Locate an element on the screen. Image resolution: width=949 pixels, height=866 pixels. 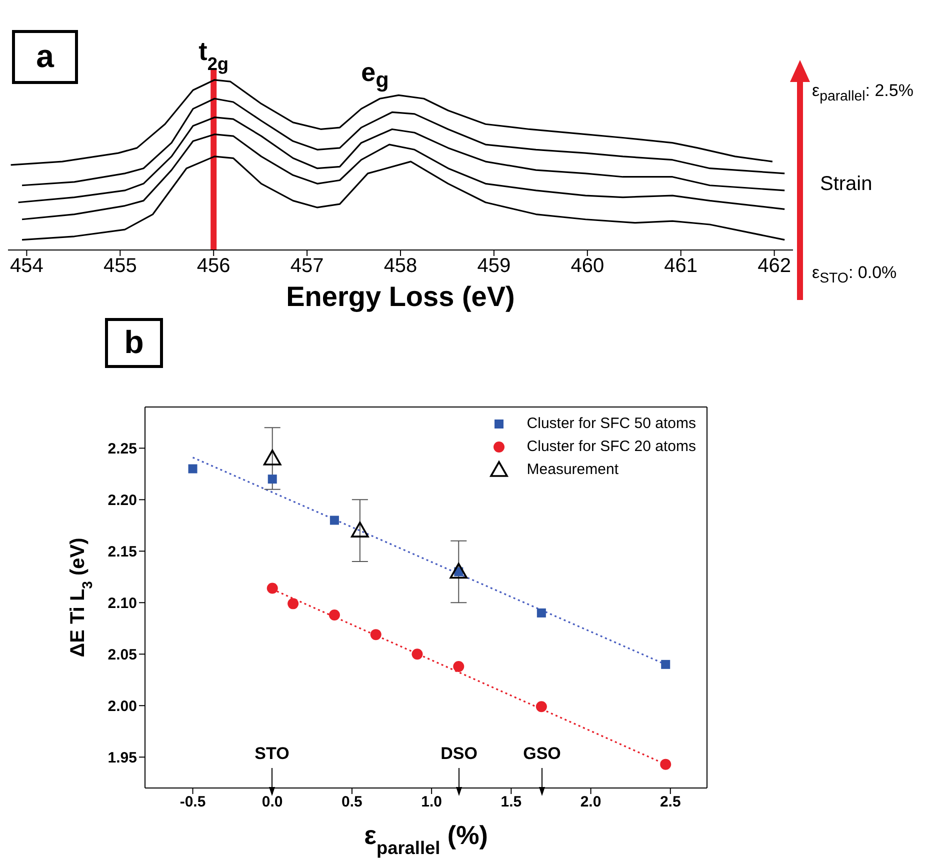
y-tick-label: 2.25 is located at coordinates (122, 449).